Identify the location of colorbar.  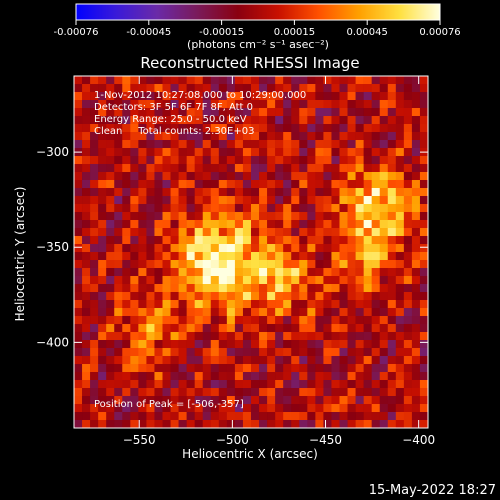
(258, 12).